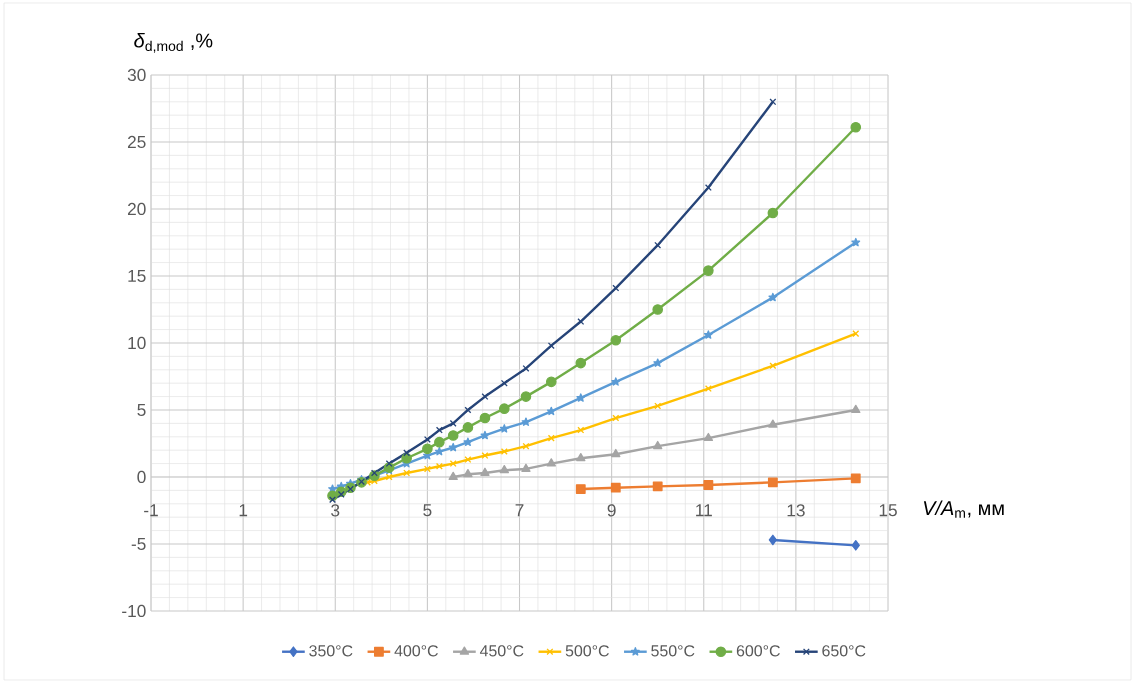 This screenshot has height=684, width=1134. I want to click on legend-label: 600°C, so click(758, 651).